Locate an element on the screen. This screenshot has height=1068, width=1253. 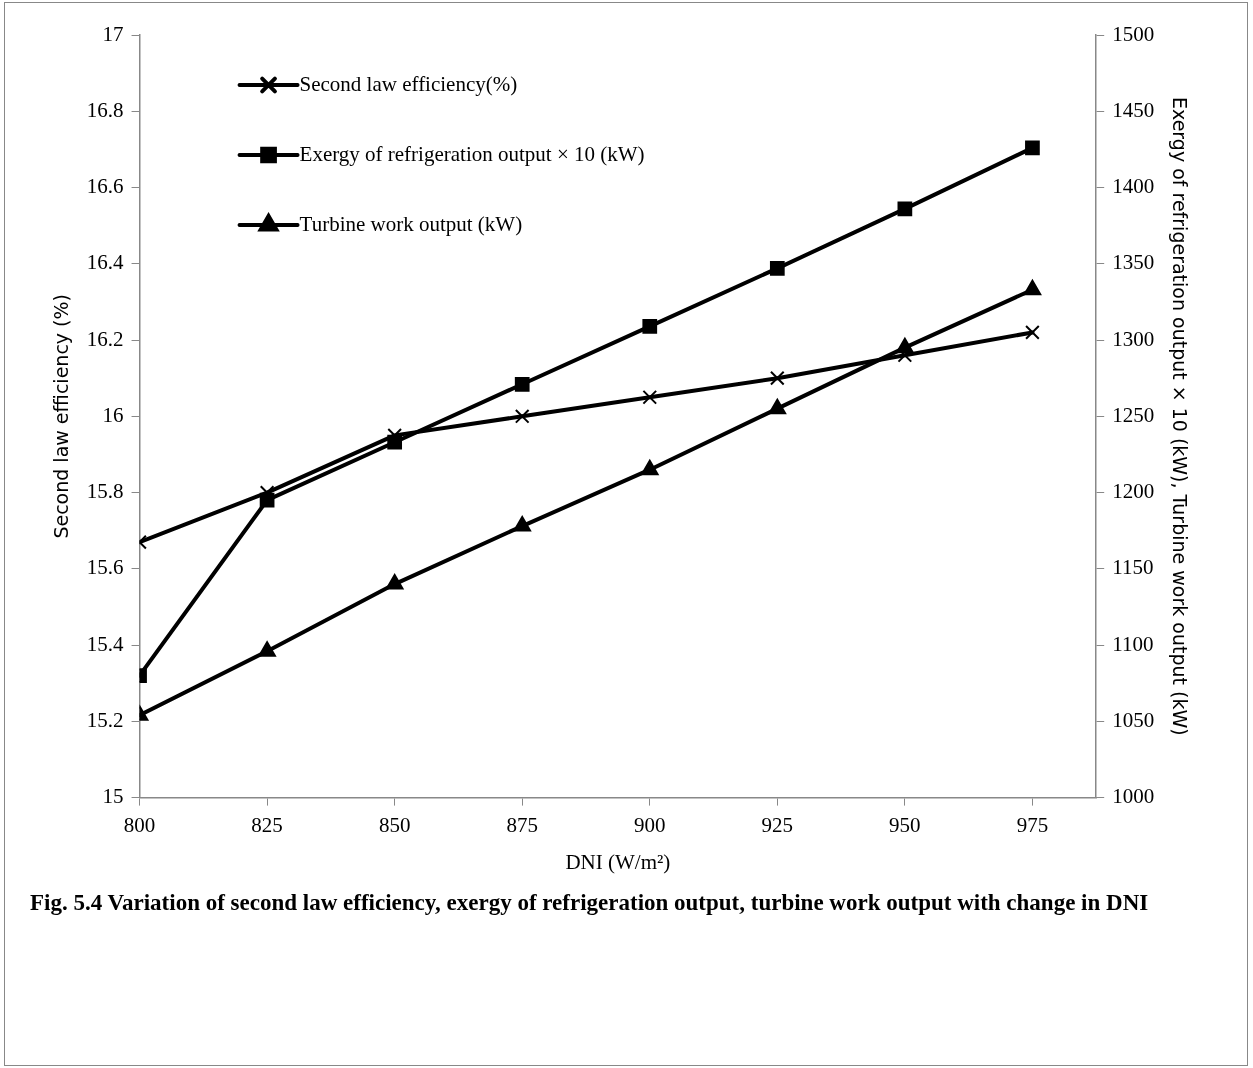
y-tick-label: 16 is located at coordinates (113, 414).